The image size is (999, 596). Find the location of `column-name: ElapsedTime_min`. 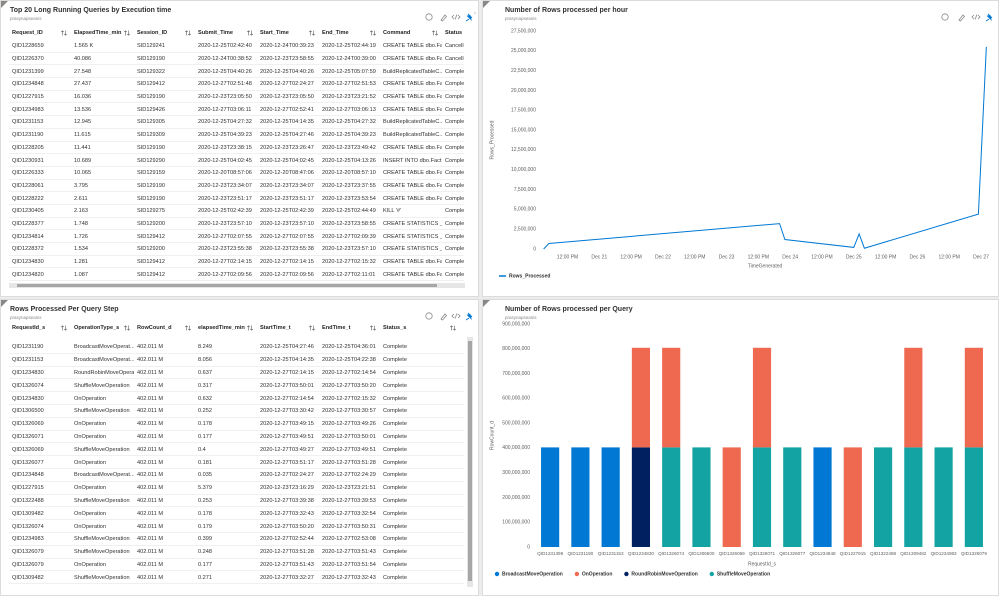

column-name: ElapsedTime_min is located at coordinates (98, 33).